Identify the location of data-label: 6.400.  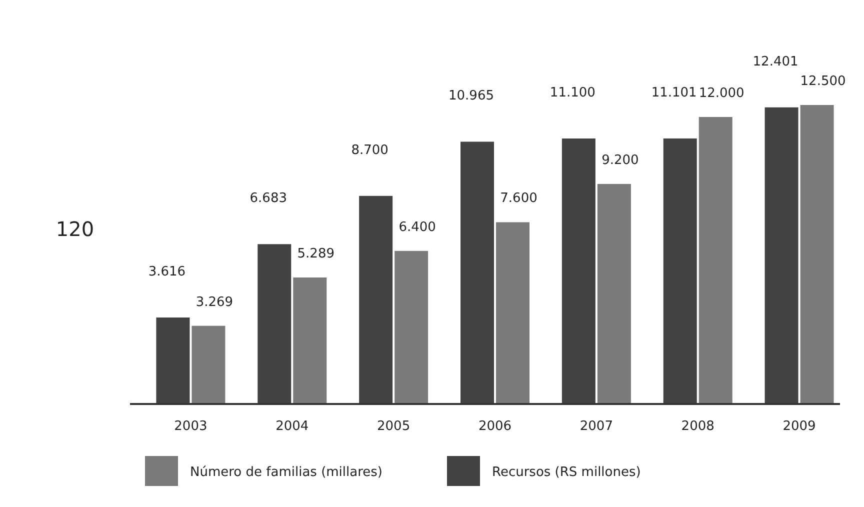
(417, 227).